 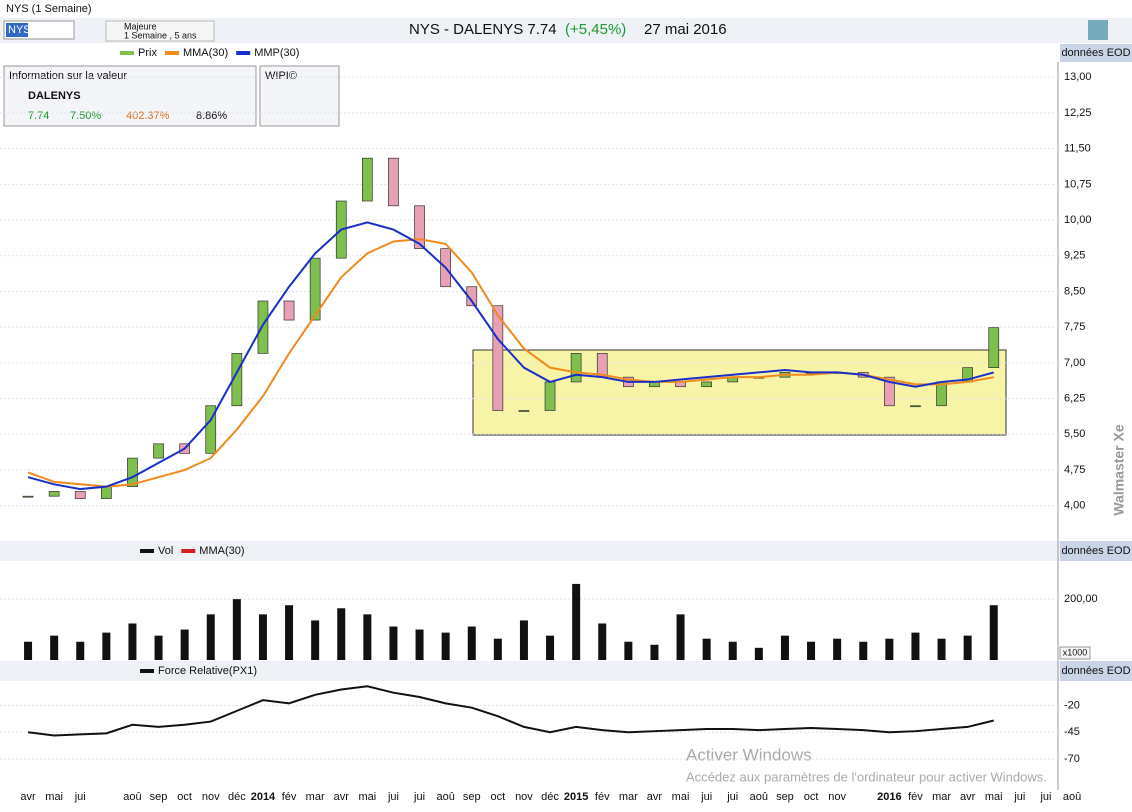 I want to click on x-tick-label: 2014, so click(x=263, y=797).